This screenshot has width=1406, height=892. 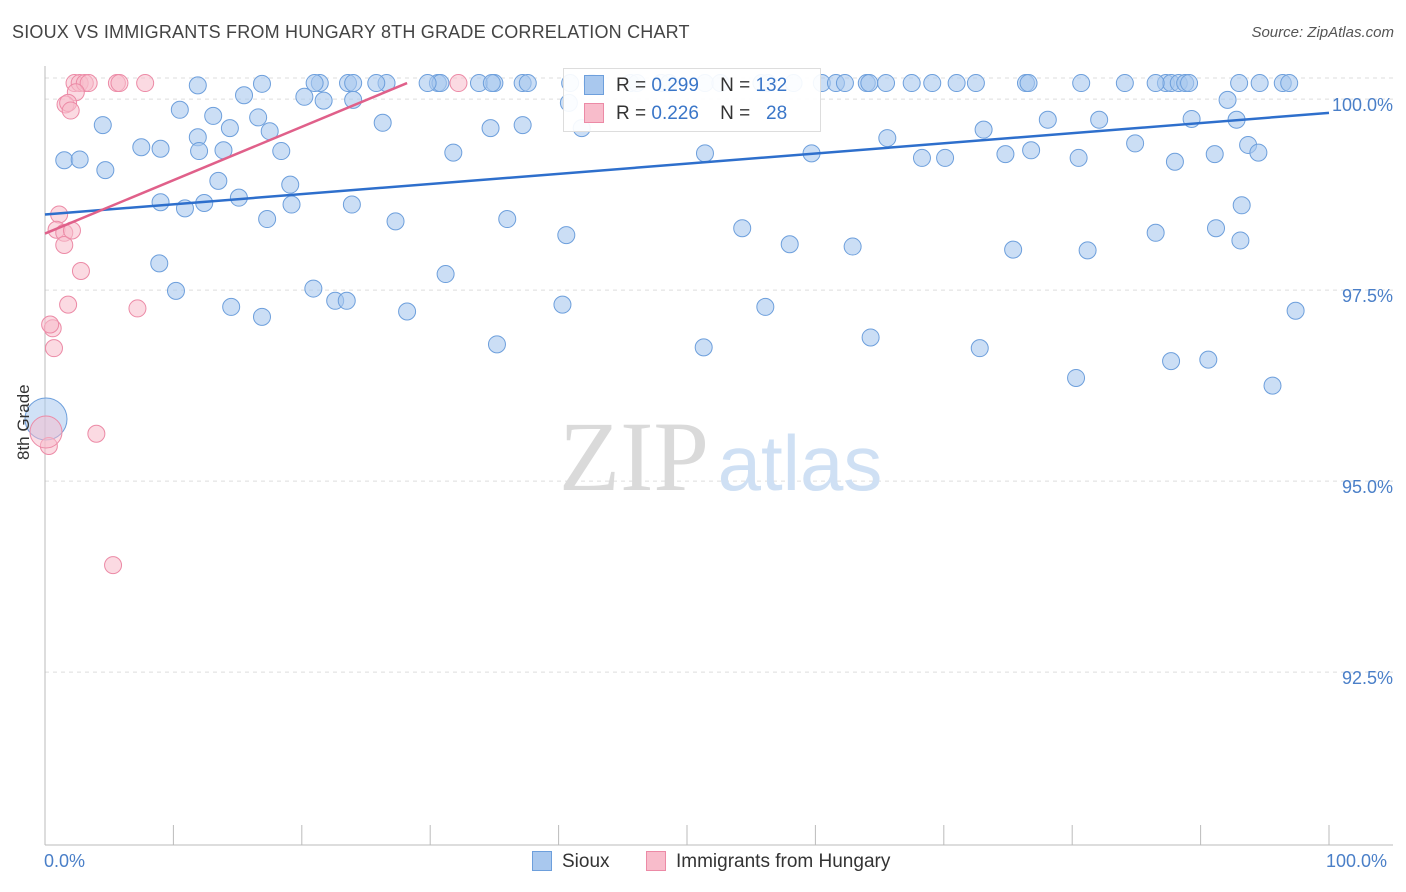 I want to click on legend-item-sioux: Sioux, so click(x=571, y=862).